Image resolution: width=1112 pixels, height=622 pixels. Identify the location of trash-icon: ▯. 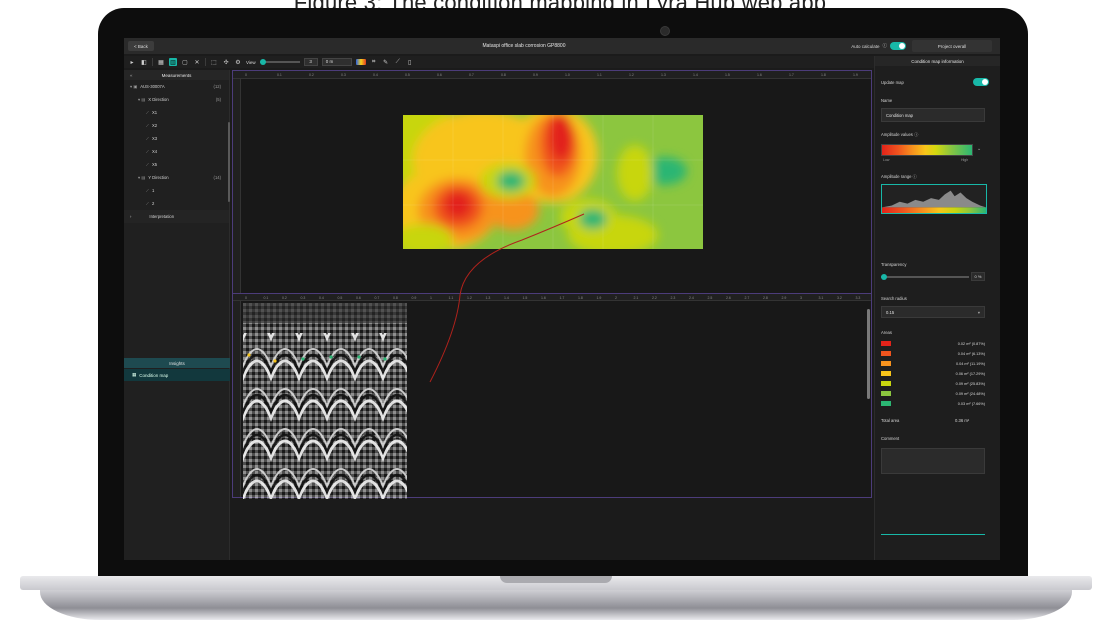
(410, 62).